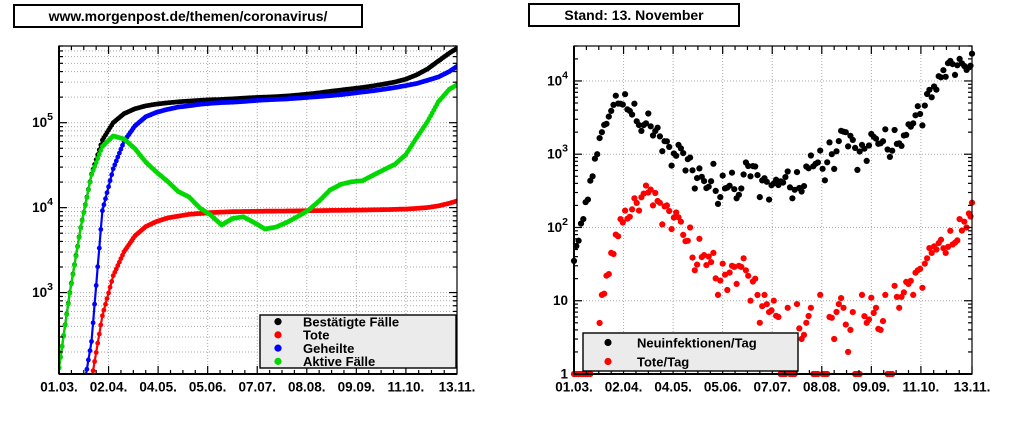 The height and width of the screenshot is (422, 1030). I want to click on svg-text: 10, so click(560, 300).